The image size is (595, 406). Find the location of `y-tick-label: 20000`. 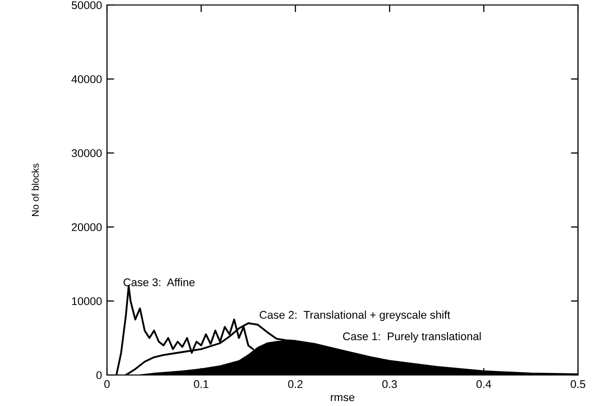

y-tick-label: 20000 is located at coordinates (87, 227).